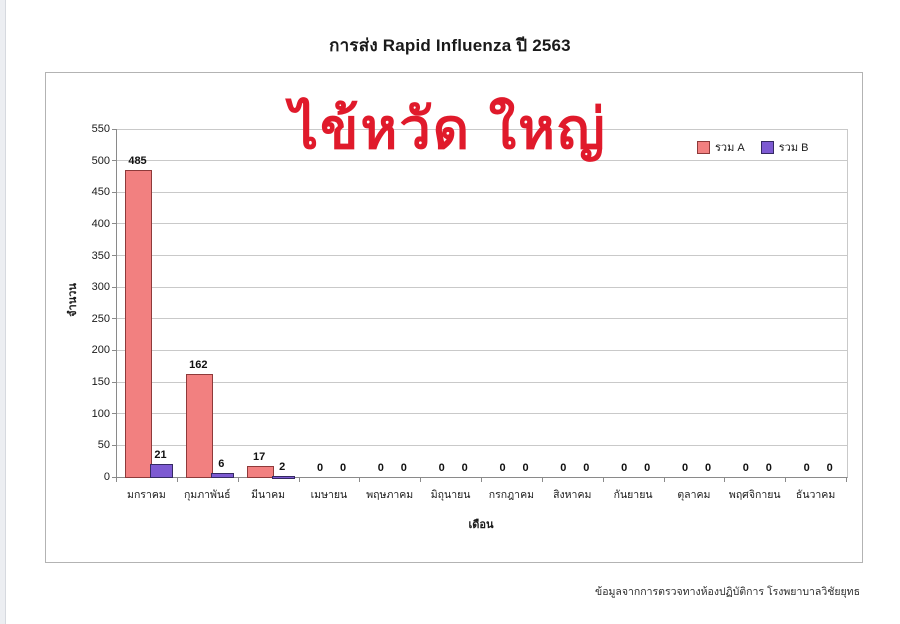 The height and width of the screenshot is (624, 900). What do you see at coordinates (767, 147) in the screenshot?
I see `legend-swatch-b-icon` at bounding box center [767, 147].